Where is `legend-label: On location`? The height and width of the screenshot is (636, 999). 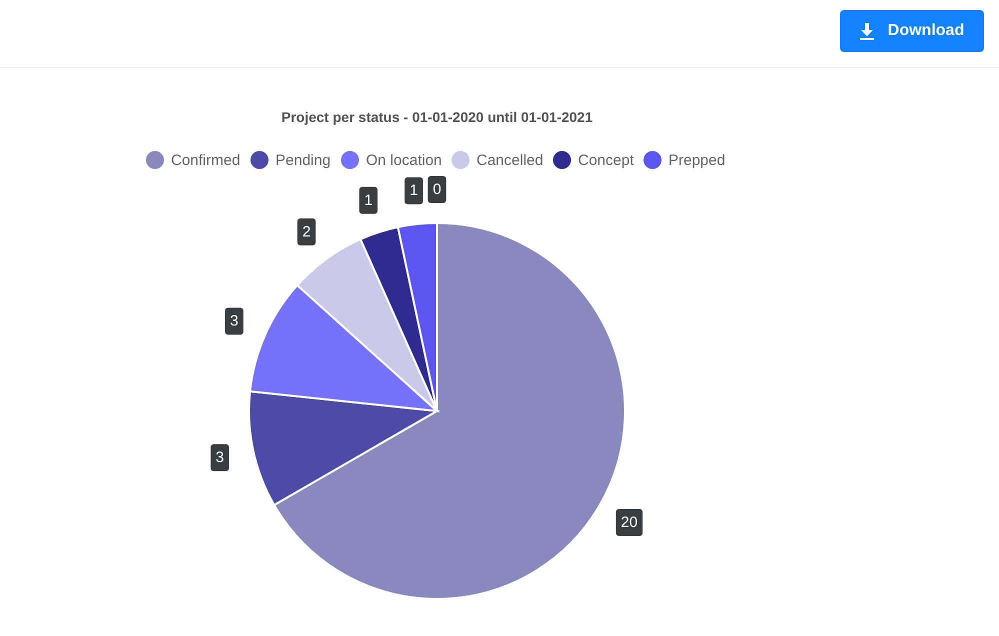 legend-label: On location is located at coordinates (404, 160).